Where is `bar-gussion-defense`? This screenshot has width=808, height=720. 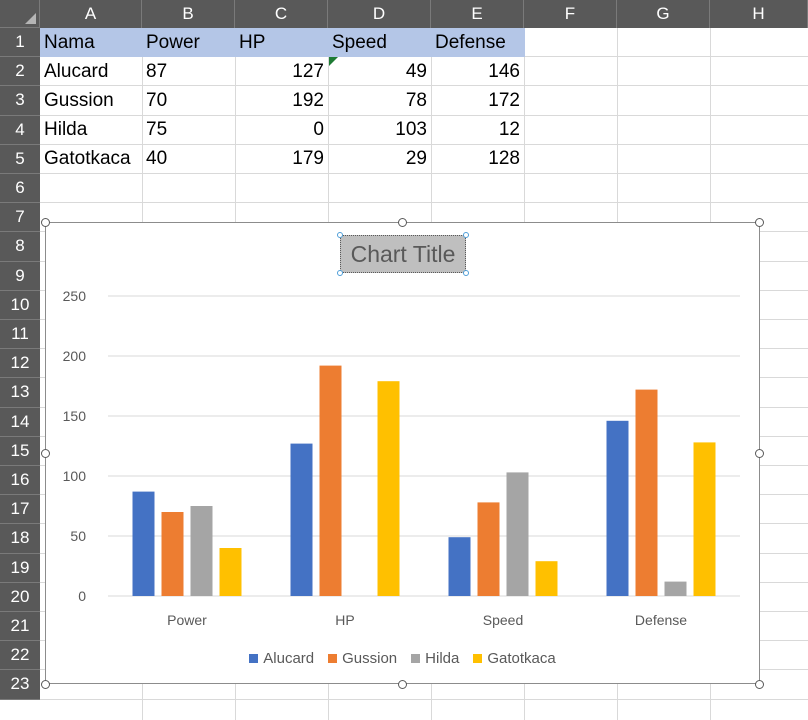
bar-gussion-defense is located at coordinates (646, 492).